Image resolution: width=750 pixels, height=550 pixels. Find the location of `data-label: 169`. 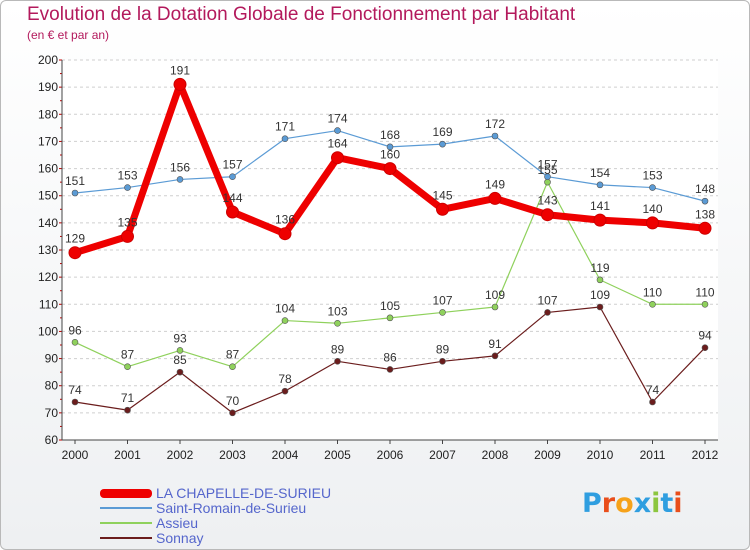

data-label: 169 is located at coordinates (442, 132).